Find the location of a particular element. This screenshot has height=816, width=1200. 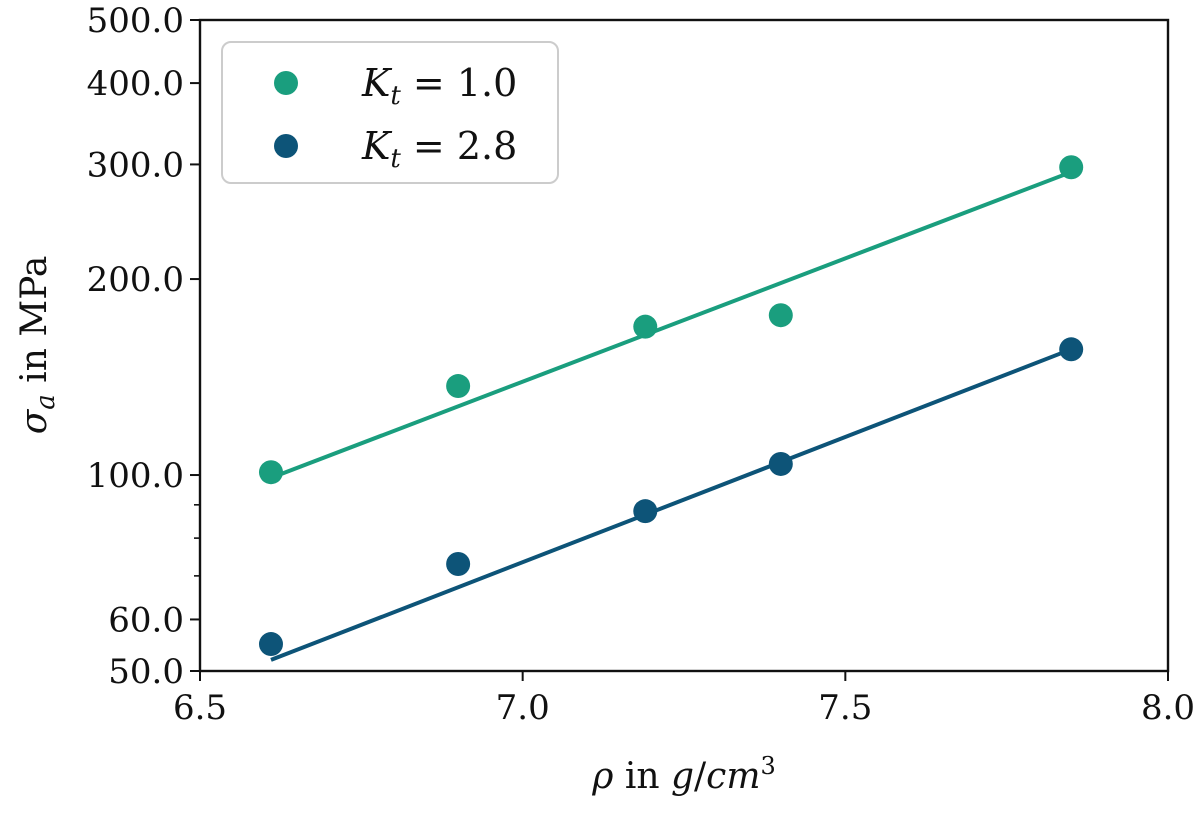

y-tick-label: 50.0 is located at coordinates (146, 672).